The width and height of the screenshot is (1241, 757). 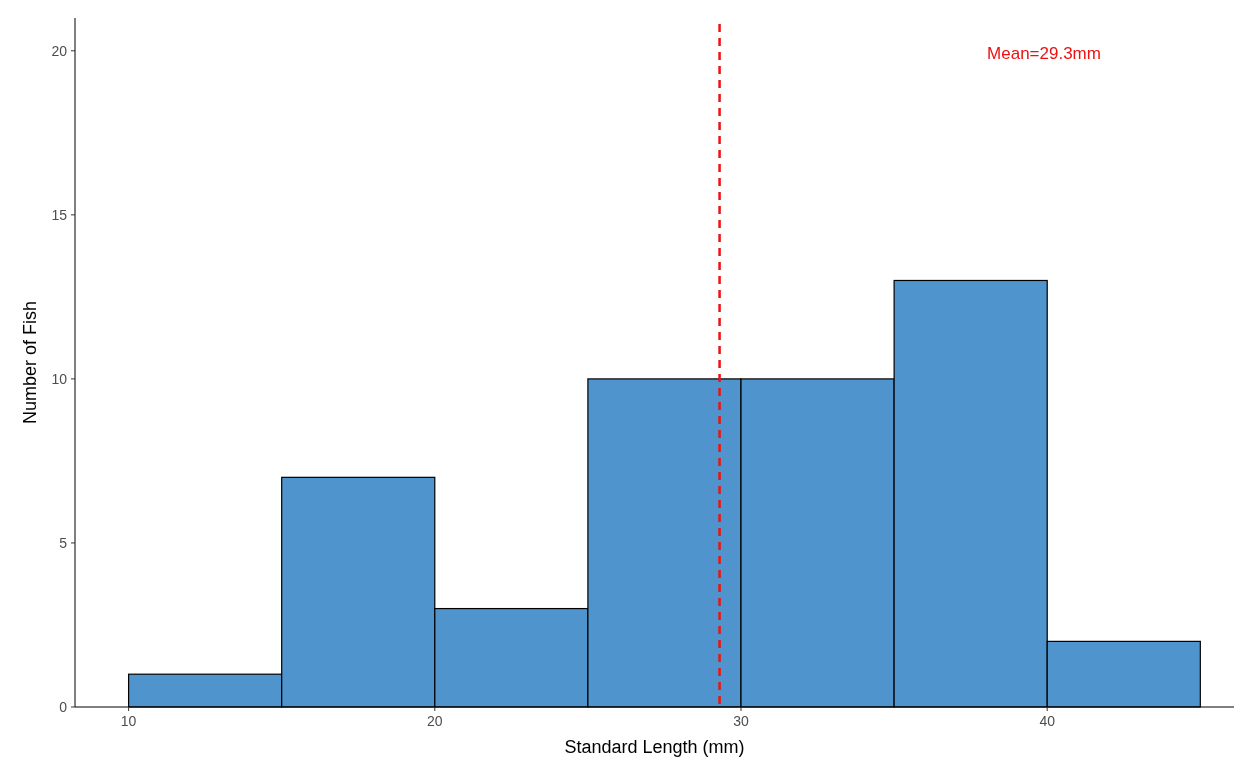 What do you see at coordinates (1047, 721) in the screenshot?
I see `x-tick-label: 40` at bounding box center [1047, 721].